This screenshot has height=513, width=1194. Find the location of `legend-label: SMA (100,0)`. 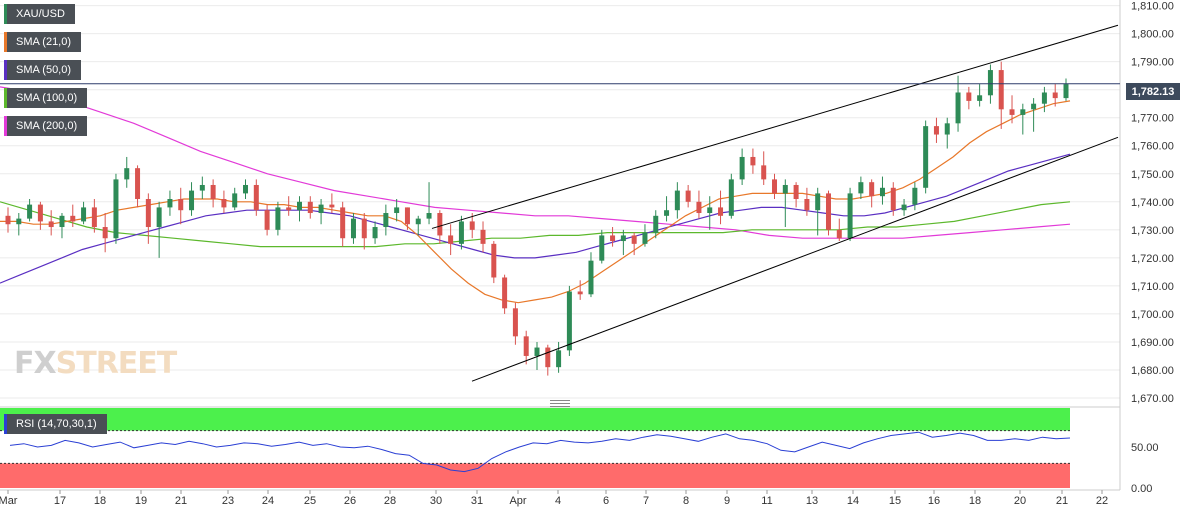

legend-label: SMA (100,0) is located at coordinates (47, 98).